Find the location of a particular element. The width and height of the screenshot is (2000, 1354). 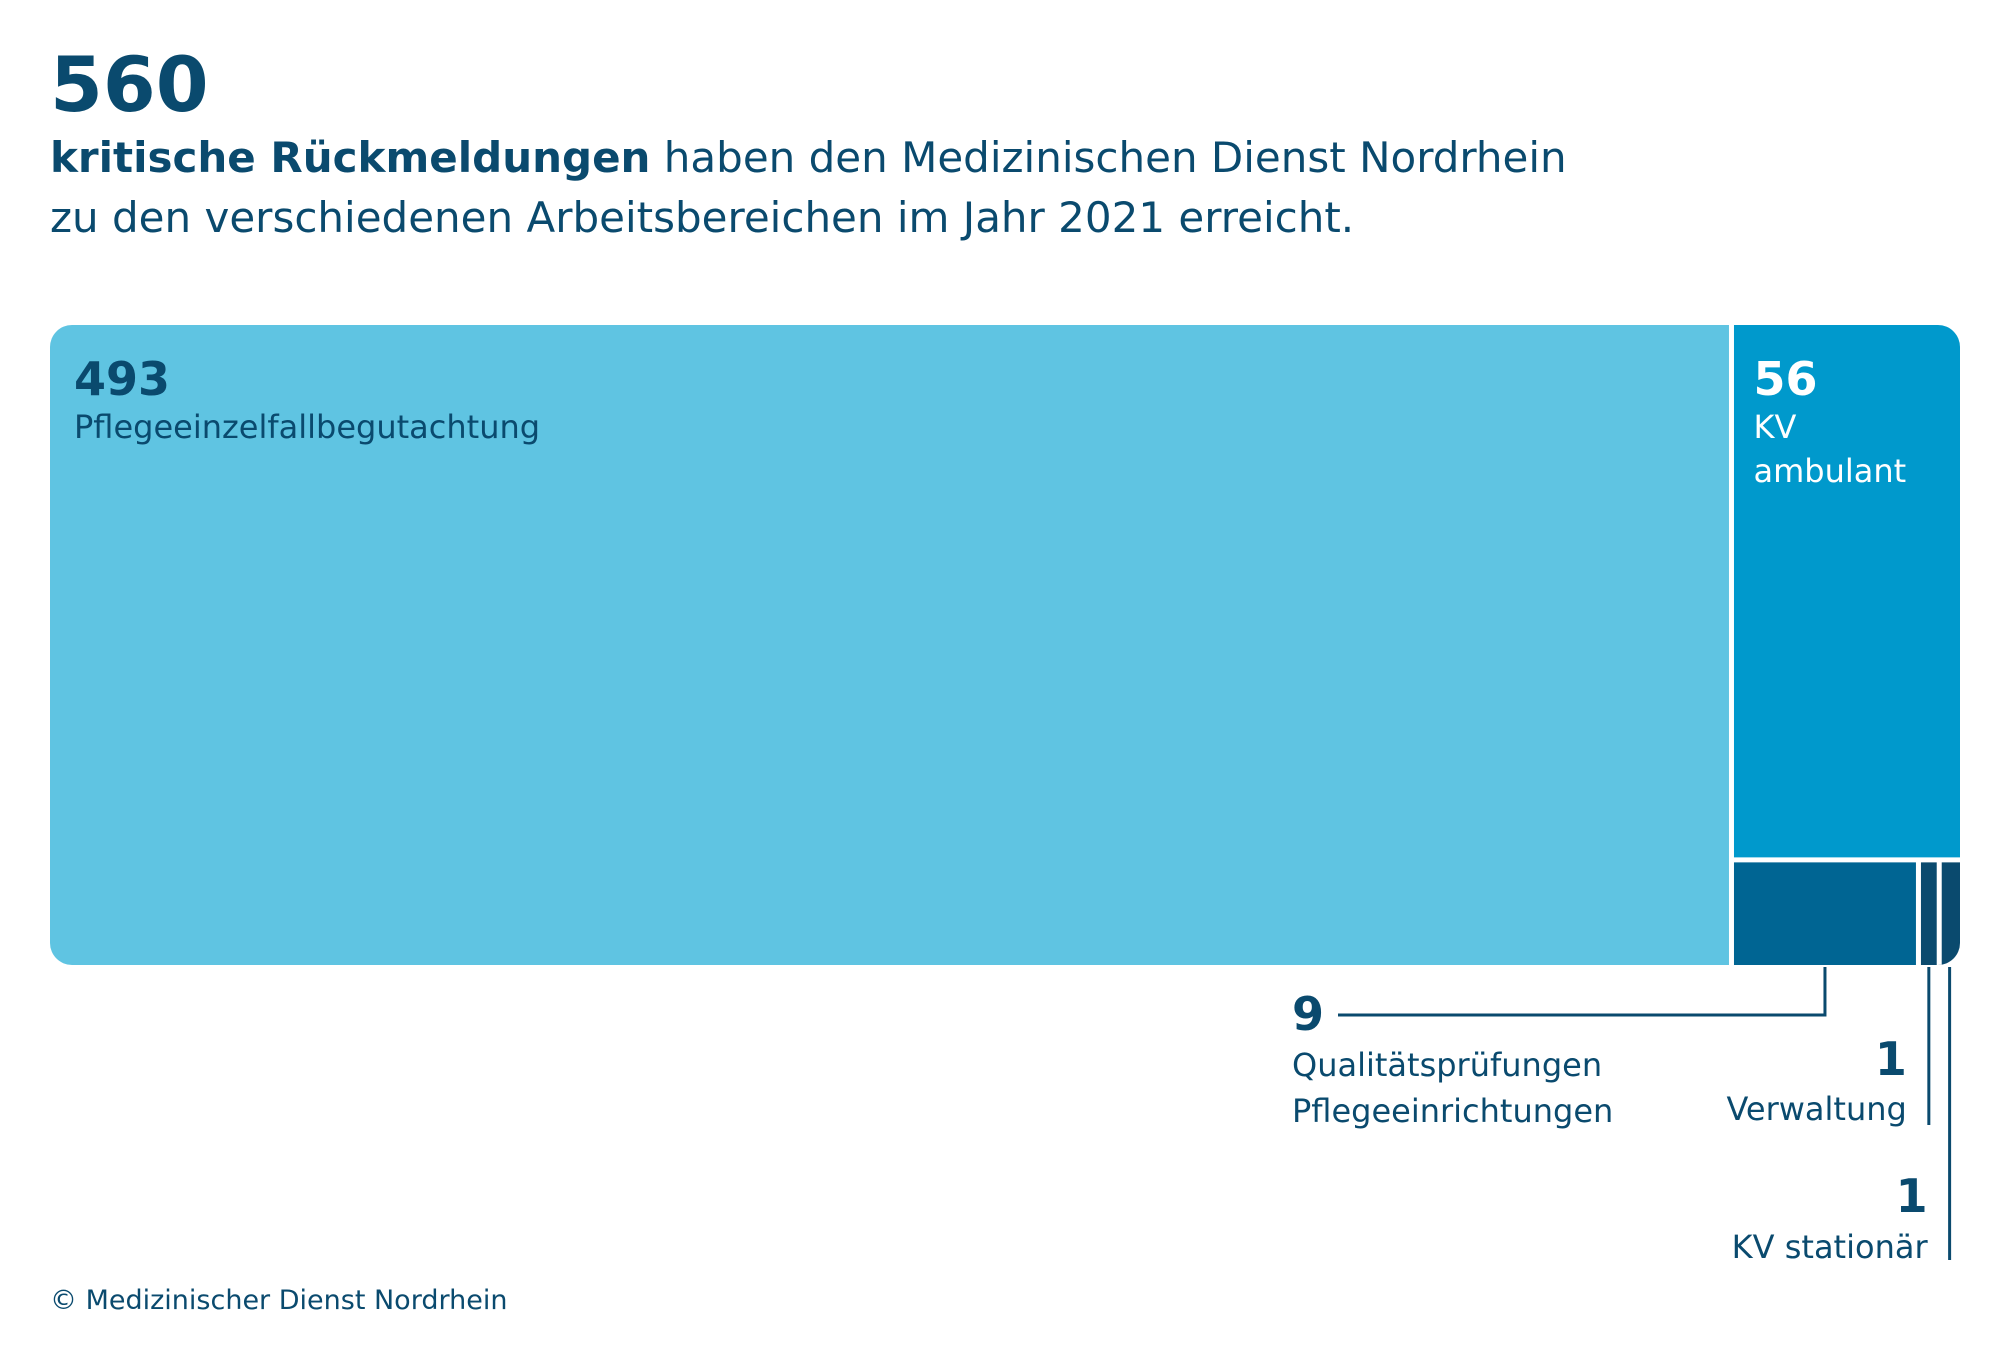

value-label-verwaltung: 1 is located at coordinates (1891, 1059).